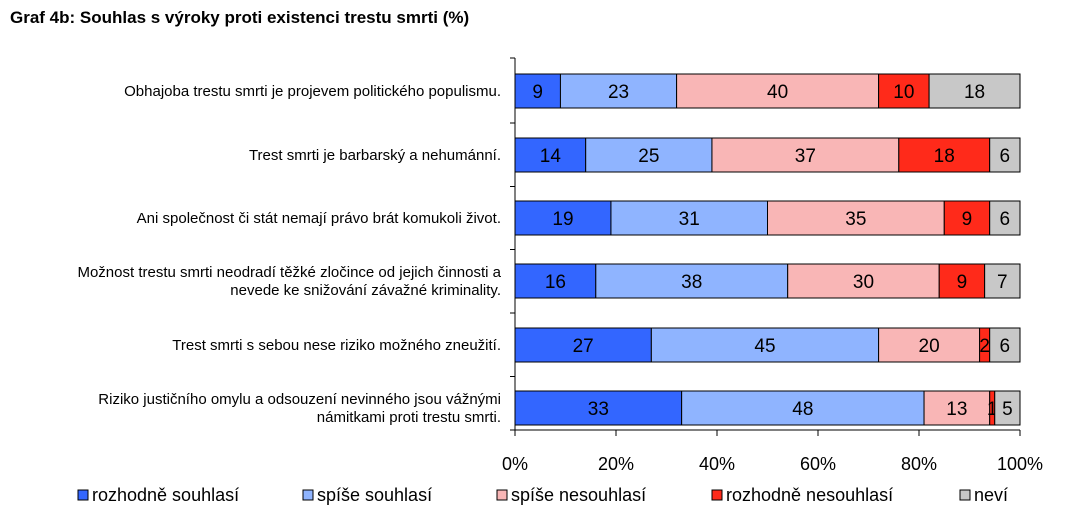 The width and height of the screenshot is (1070, 520). I want to click on data-label: 5, so click(1007, 409).